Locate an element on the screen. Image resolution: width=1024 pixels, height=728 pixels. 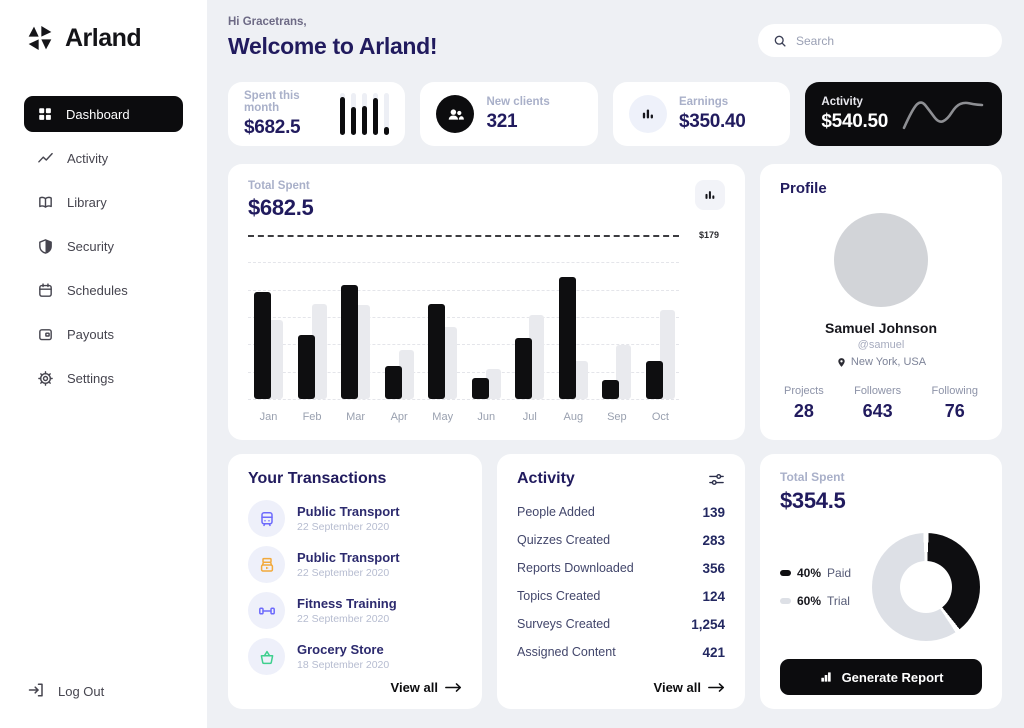
month-label: May is located at coordinates (443, 417).